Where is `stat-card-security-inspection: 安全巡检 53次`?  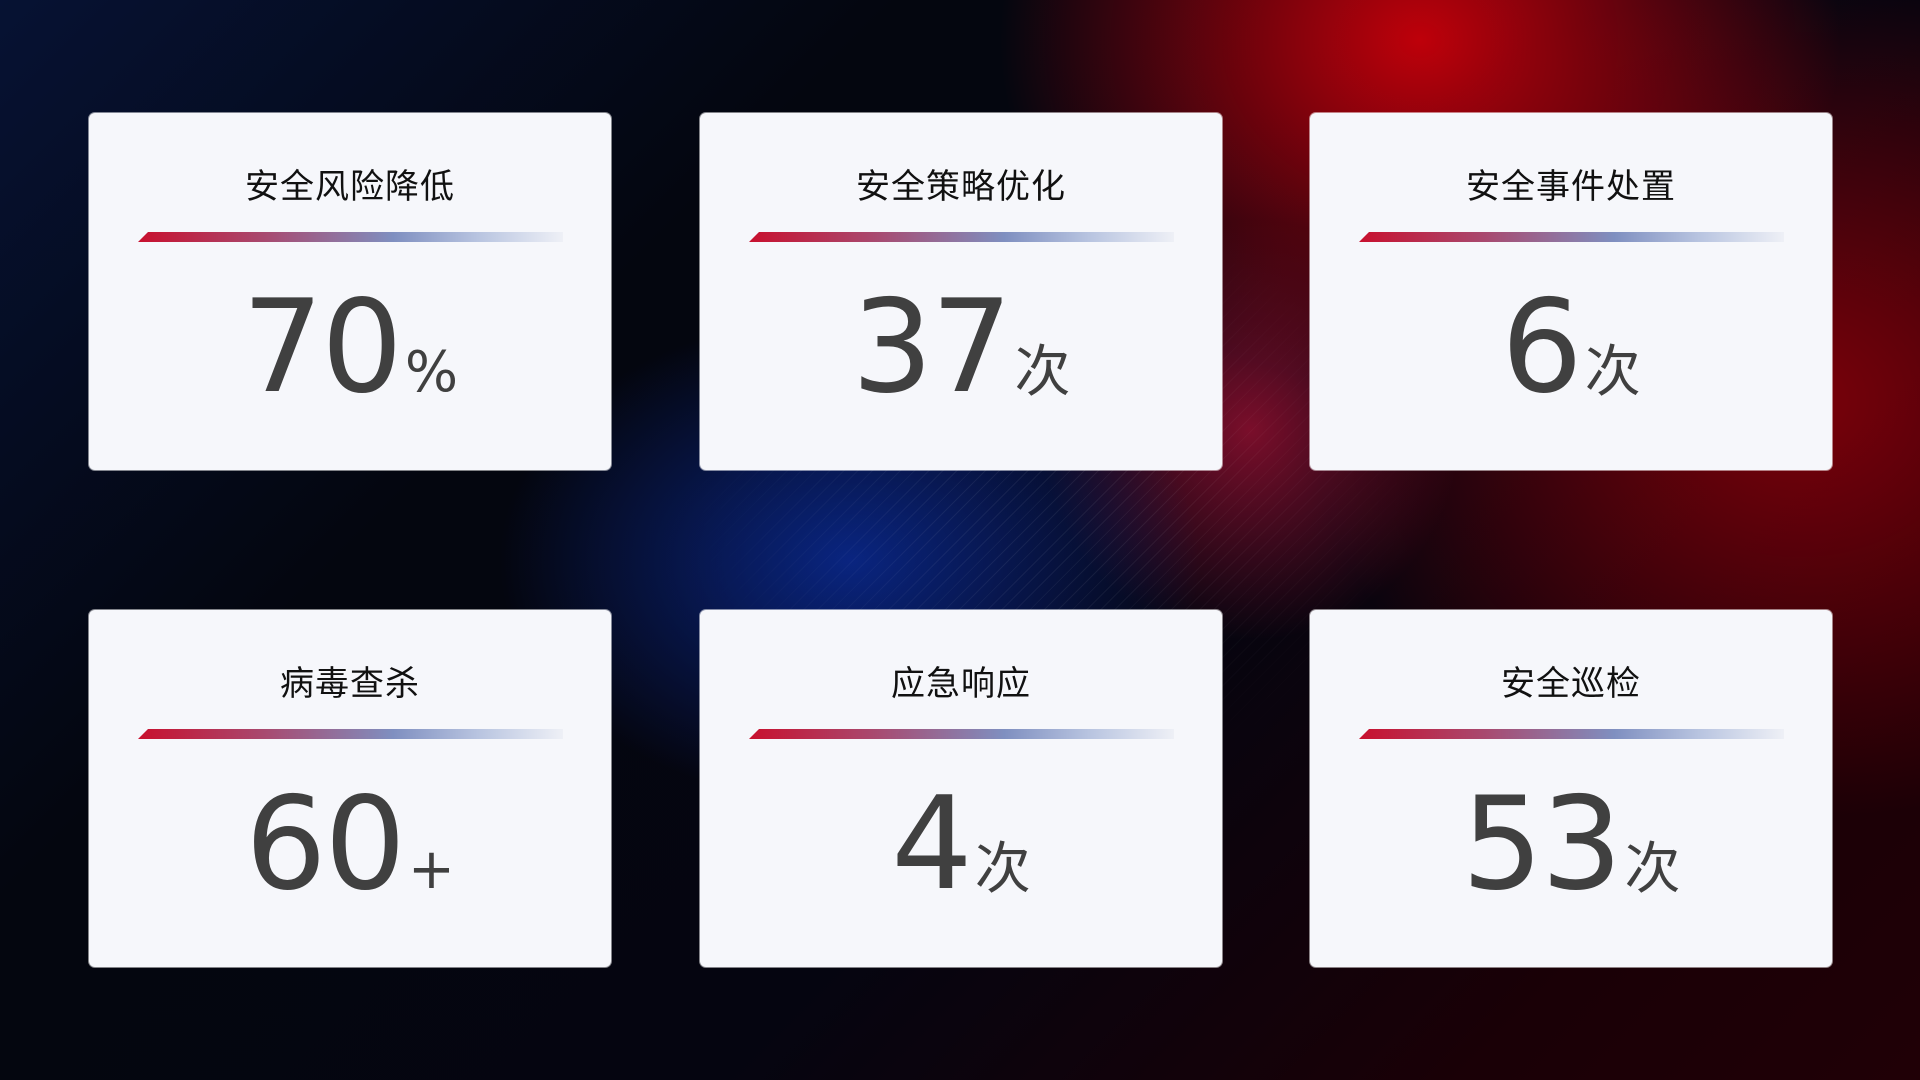 stat-card-security-inspection: 安全巡检 53次 is located at coordinates (1571, 788).